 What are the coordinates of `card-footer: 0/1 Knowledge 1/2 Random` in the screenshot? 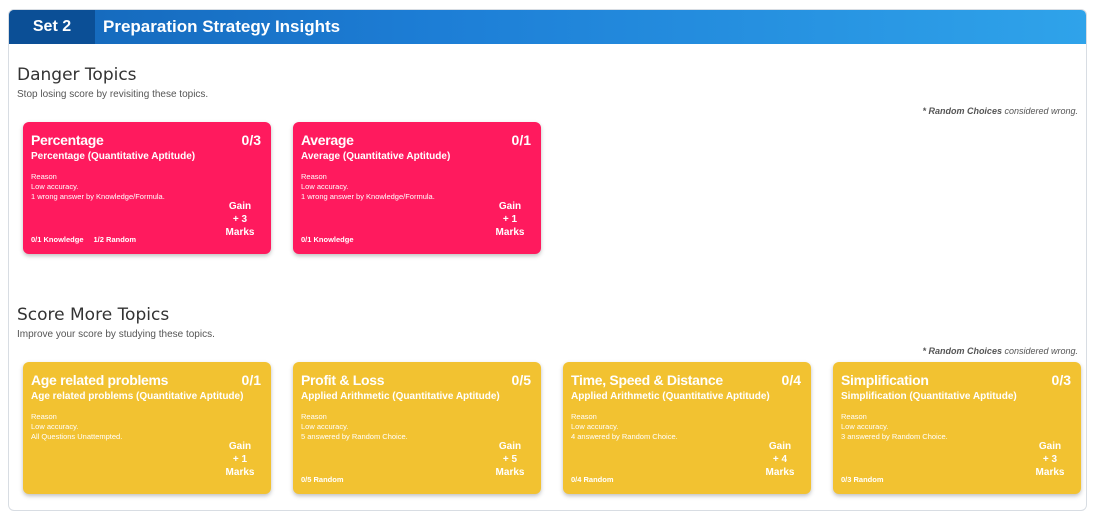 It's located at (88, 239).